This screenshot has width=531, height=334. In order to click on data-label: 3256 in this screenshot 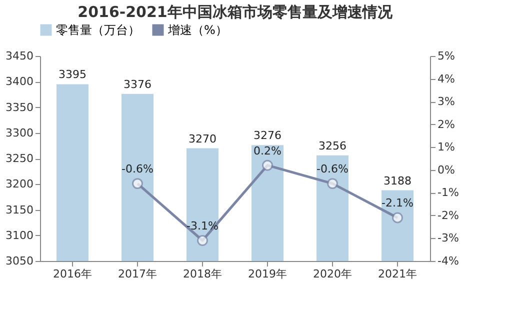, I will do `click(332, 145)`.